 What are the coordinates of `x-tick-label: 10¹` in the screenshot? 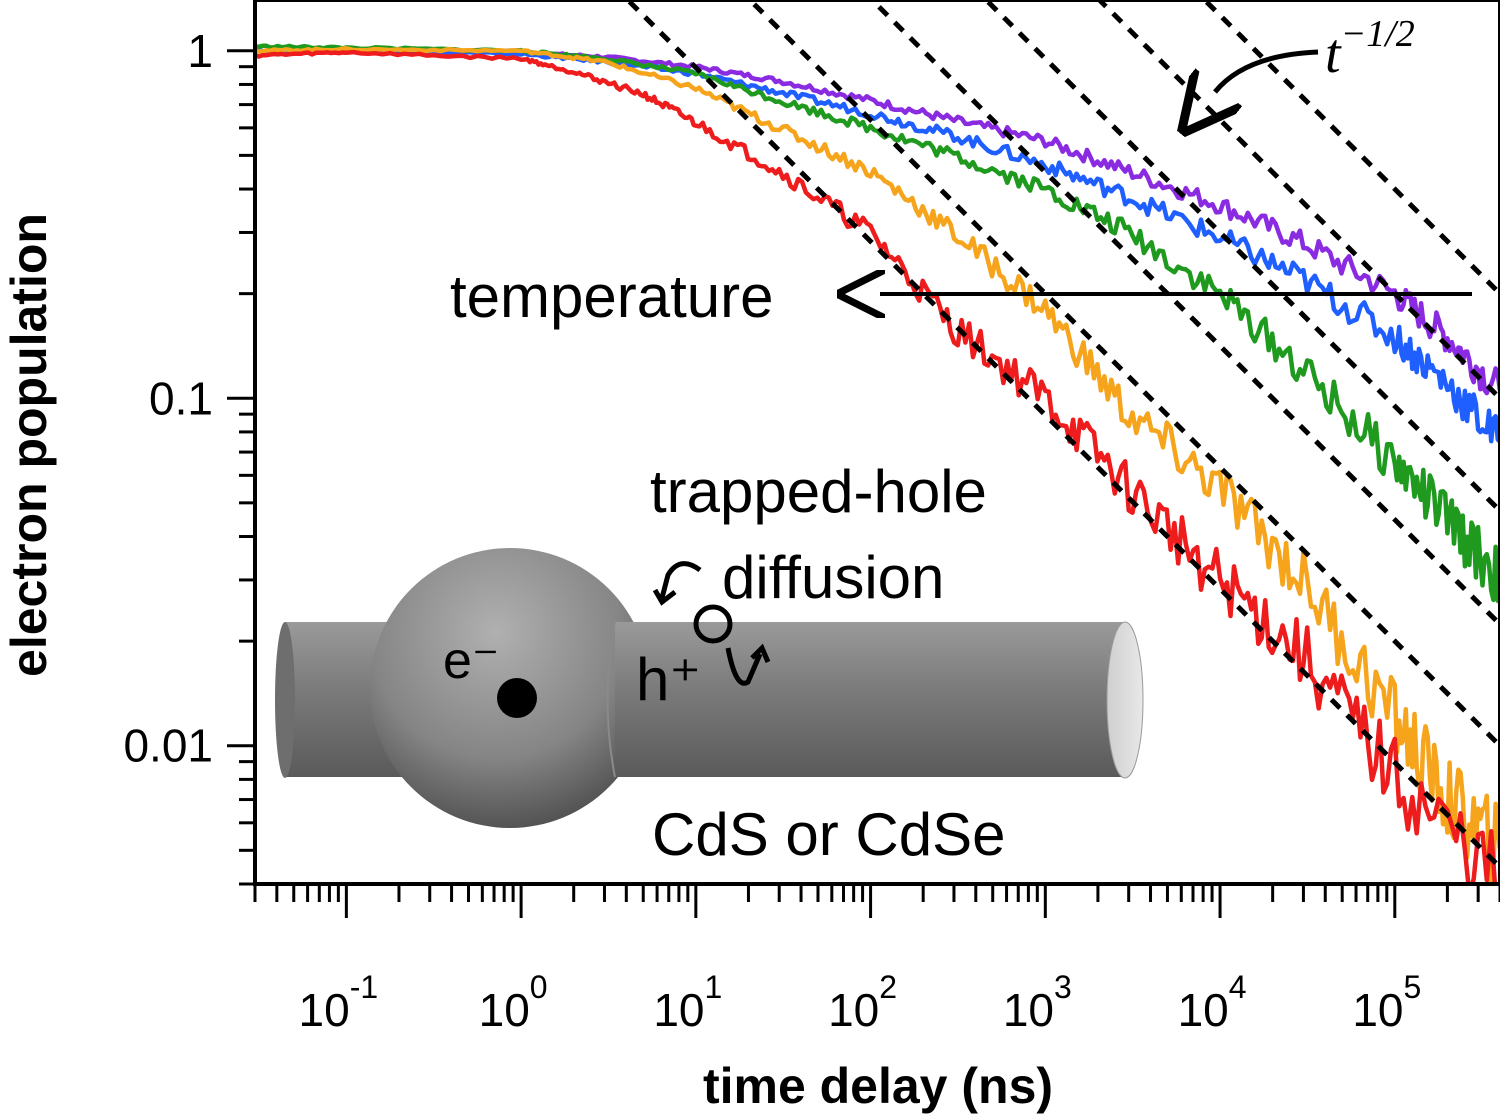 It's located at (687, 1002).